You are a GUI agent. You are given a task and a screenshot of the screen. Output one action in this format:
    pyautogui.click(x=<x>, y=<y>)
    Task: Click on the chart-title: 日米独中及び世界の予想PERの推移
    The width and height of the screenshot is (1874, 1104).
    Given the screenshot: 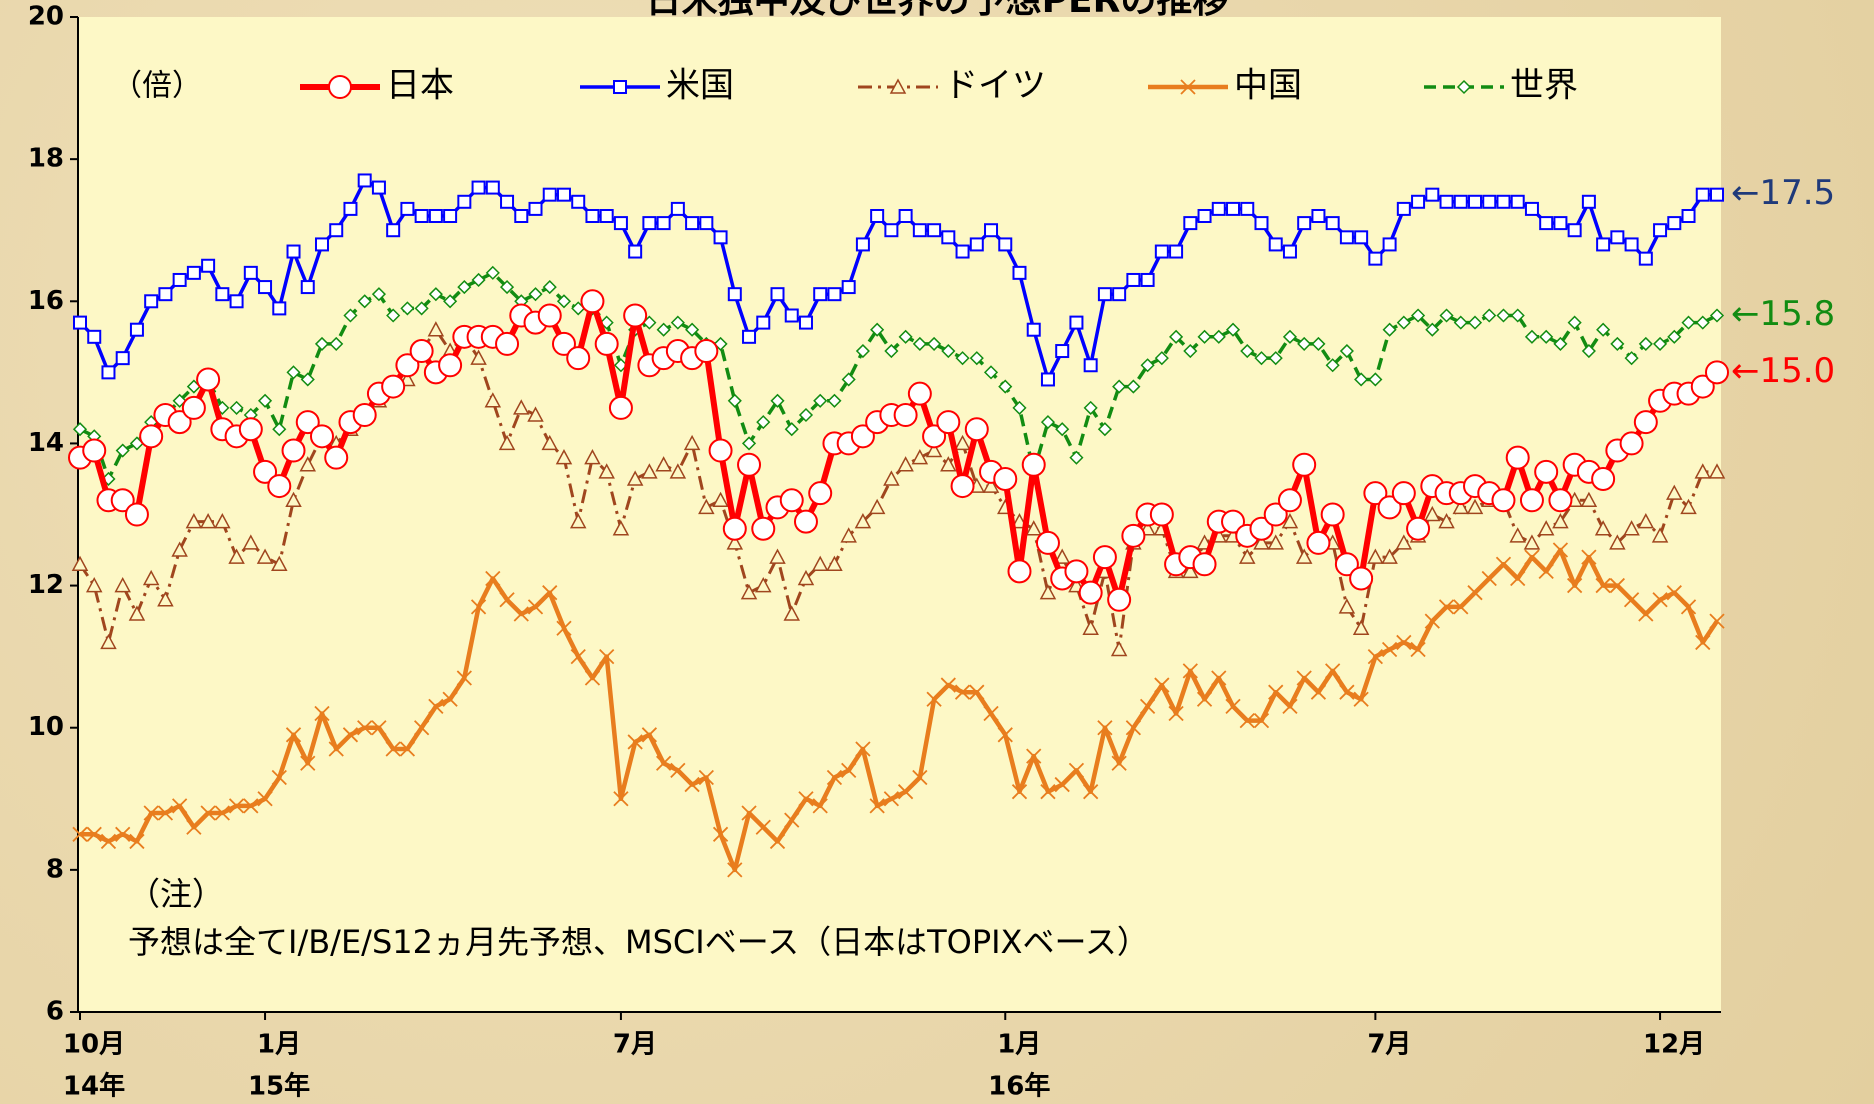 What is the action you would take?
    pyautogui.click(x=937, y=10)
    